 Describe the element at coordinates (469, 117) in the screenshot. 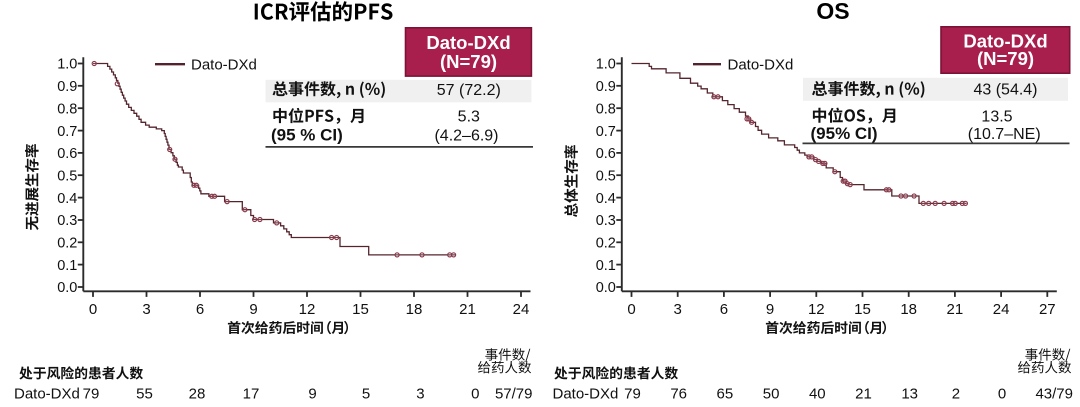

I see `svg-text: 5.3` at that location.